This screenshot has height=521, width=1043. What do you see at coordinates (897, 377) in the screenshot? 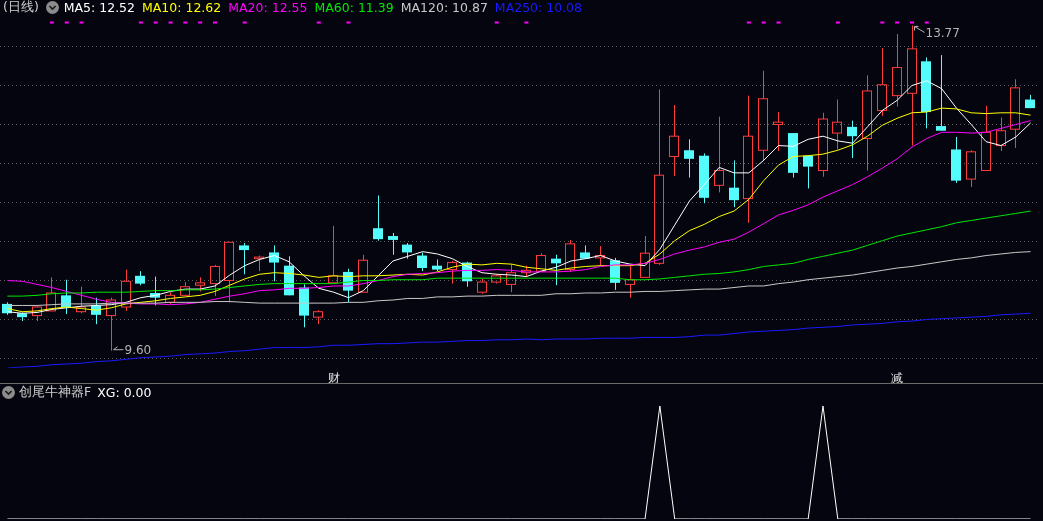
I see `x-tick-label: 减` at bounding box center [897, 377].